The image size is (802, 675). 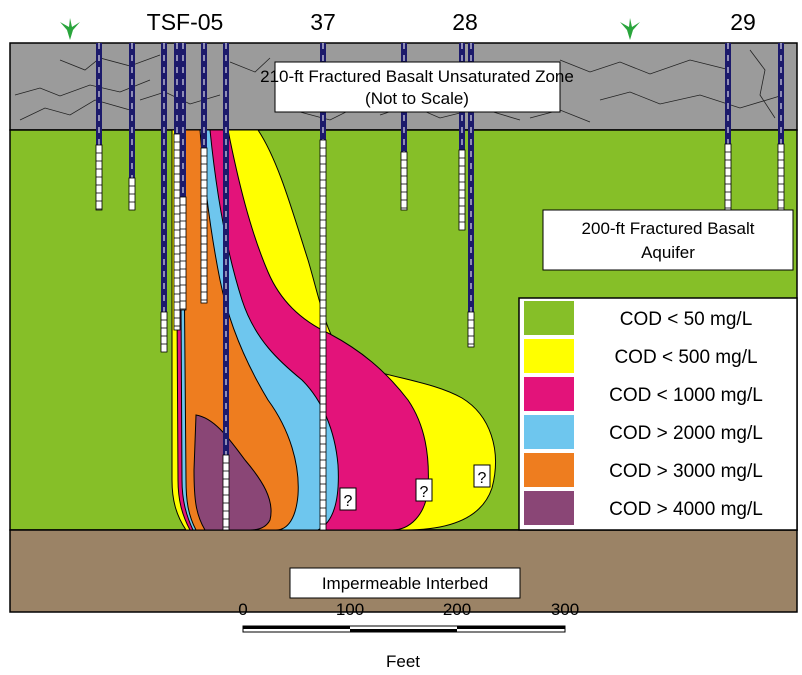 What do you see at coordinates (565, 609) in the screenshot?
I see `scale-tick-300: 300` at bounding box center [565, 609].